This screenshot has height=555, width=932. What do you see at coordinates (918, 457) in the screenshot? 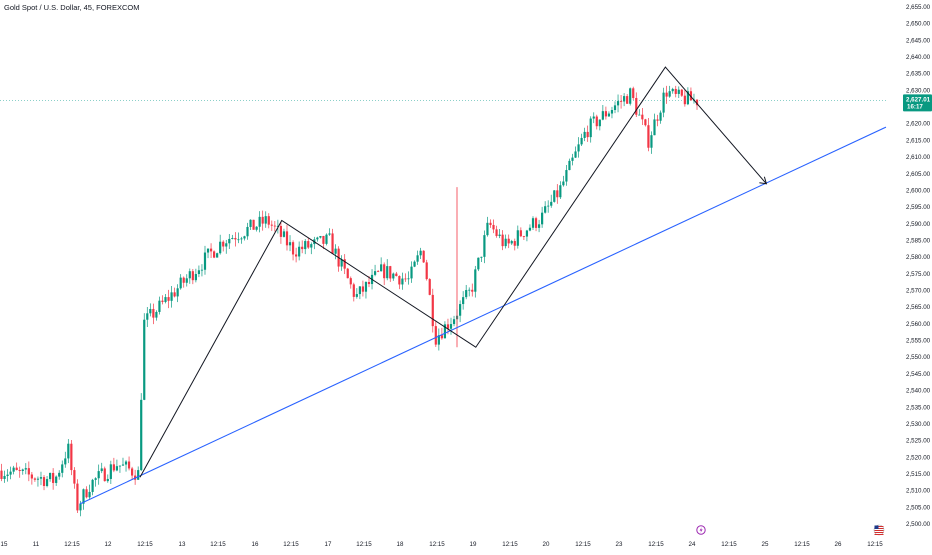
I see `y-tick-label: 2,520.00` at bounding box center [918, 457].